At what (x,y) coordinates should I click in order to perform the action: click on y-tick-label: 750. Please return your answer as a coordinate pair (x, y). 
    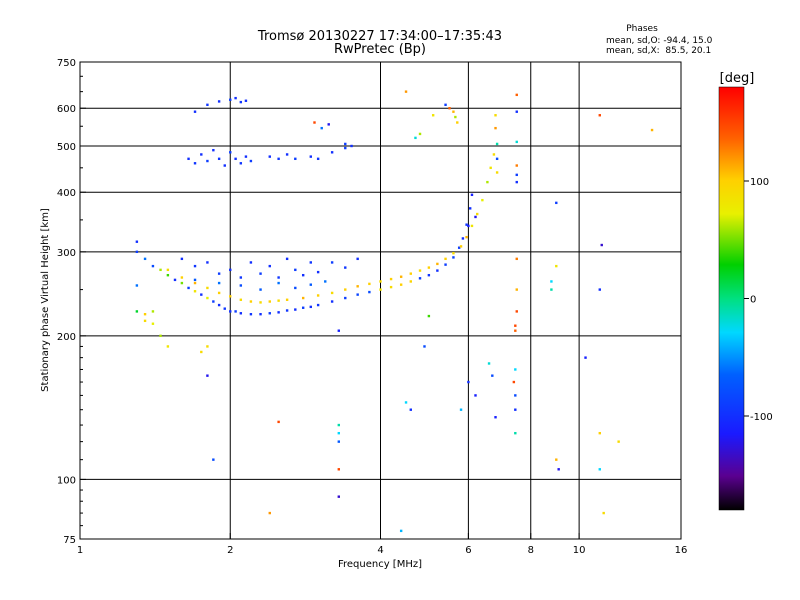
    Looking at the image, I should click on (66, 63).